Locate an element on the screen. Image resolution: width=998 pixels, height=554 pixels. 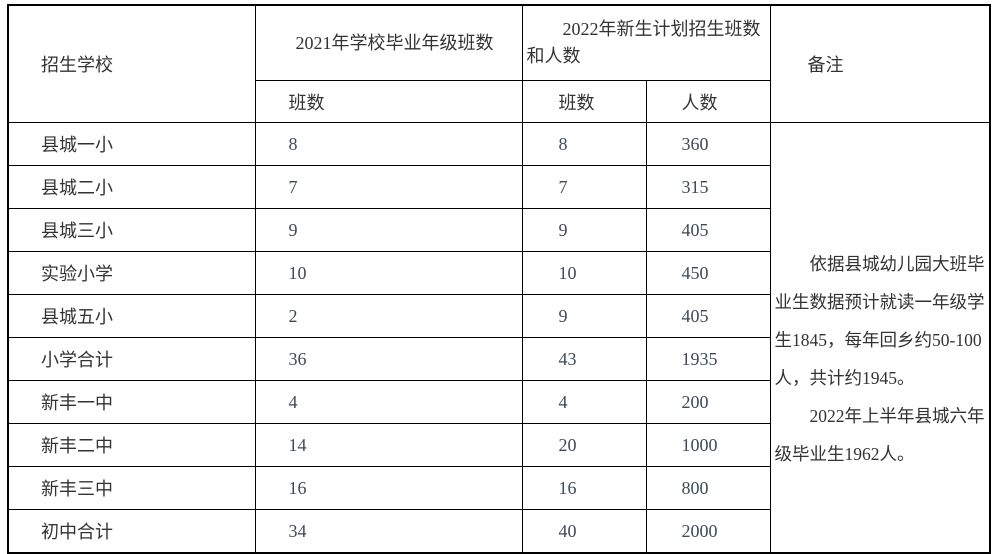
plan-classes-cell: 8 is located at coordinates (584, 144).